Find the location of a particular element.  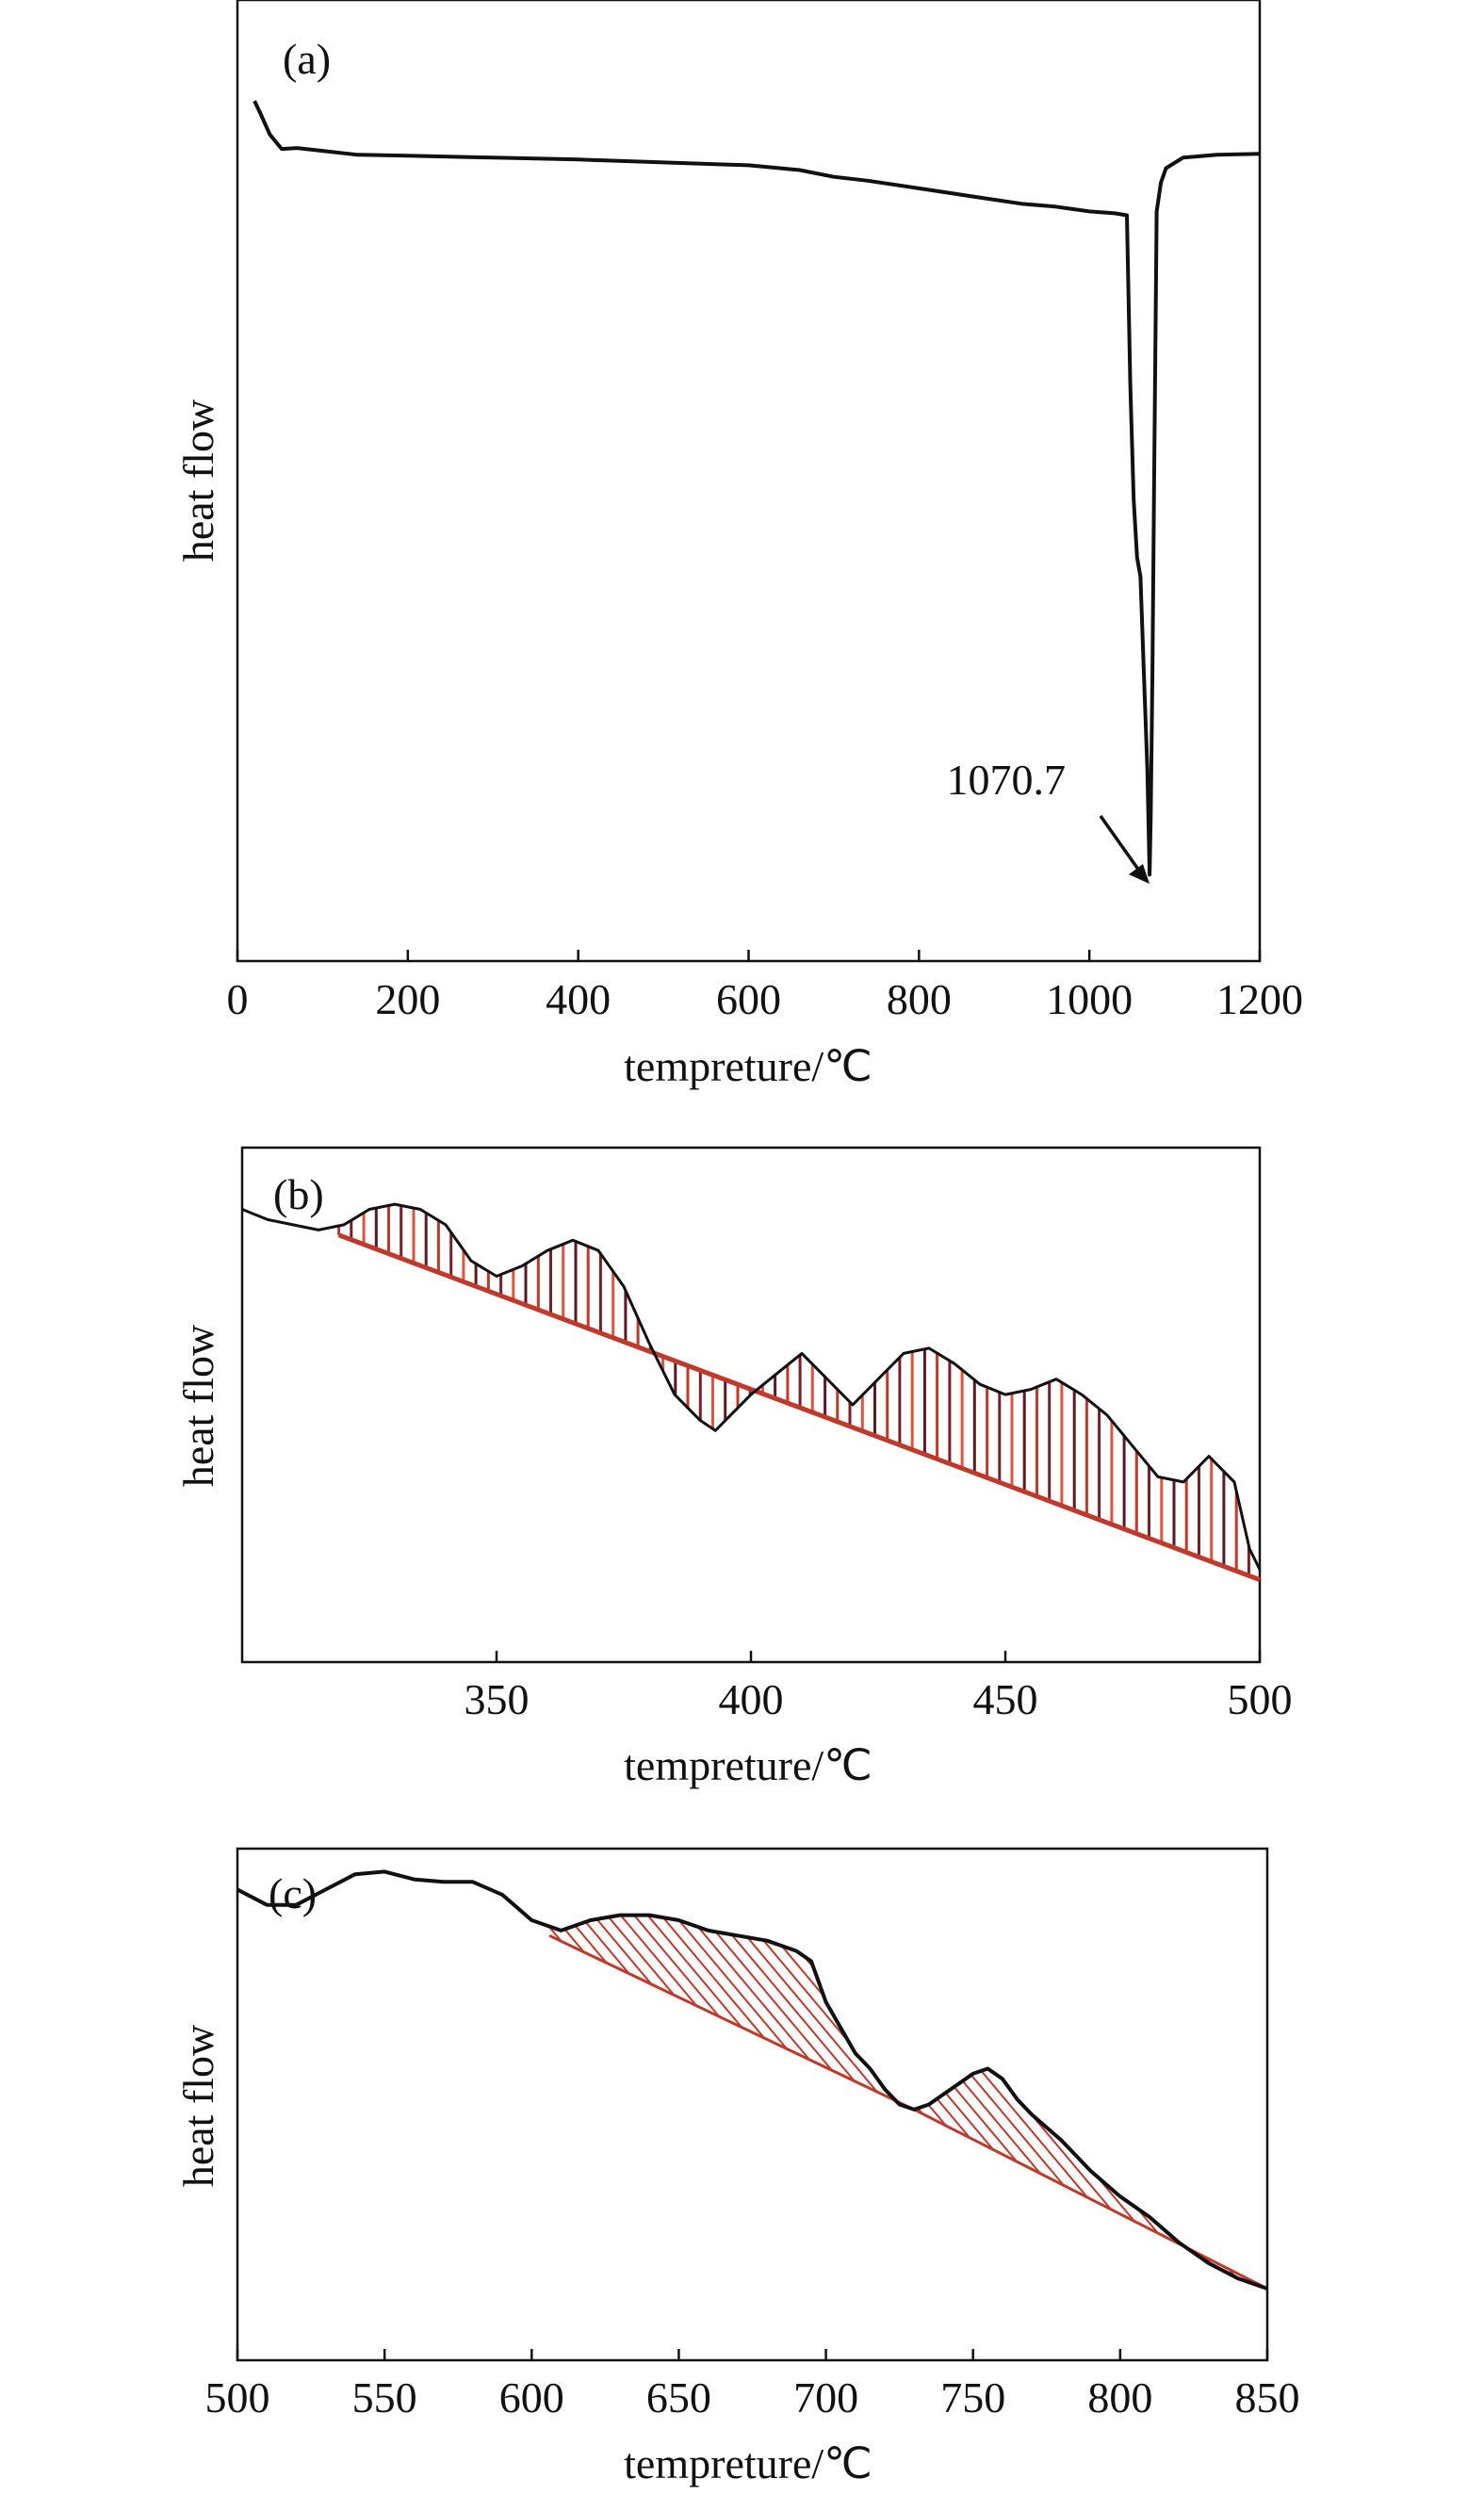

x-axis-title-b: tempreture/℃ is located at coordinates (748, 1765).